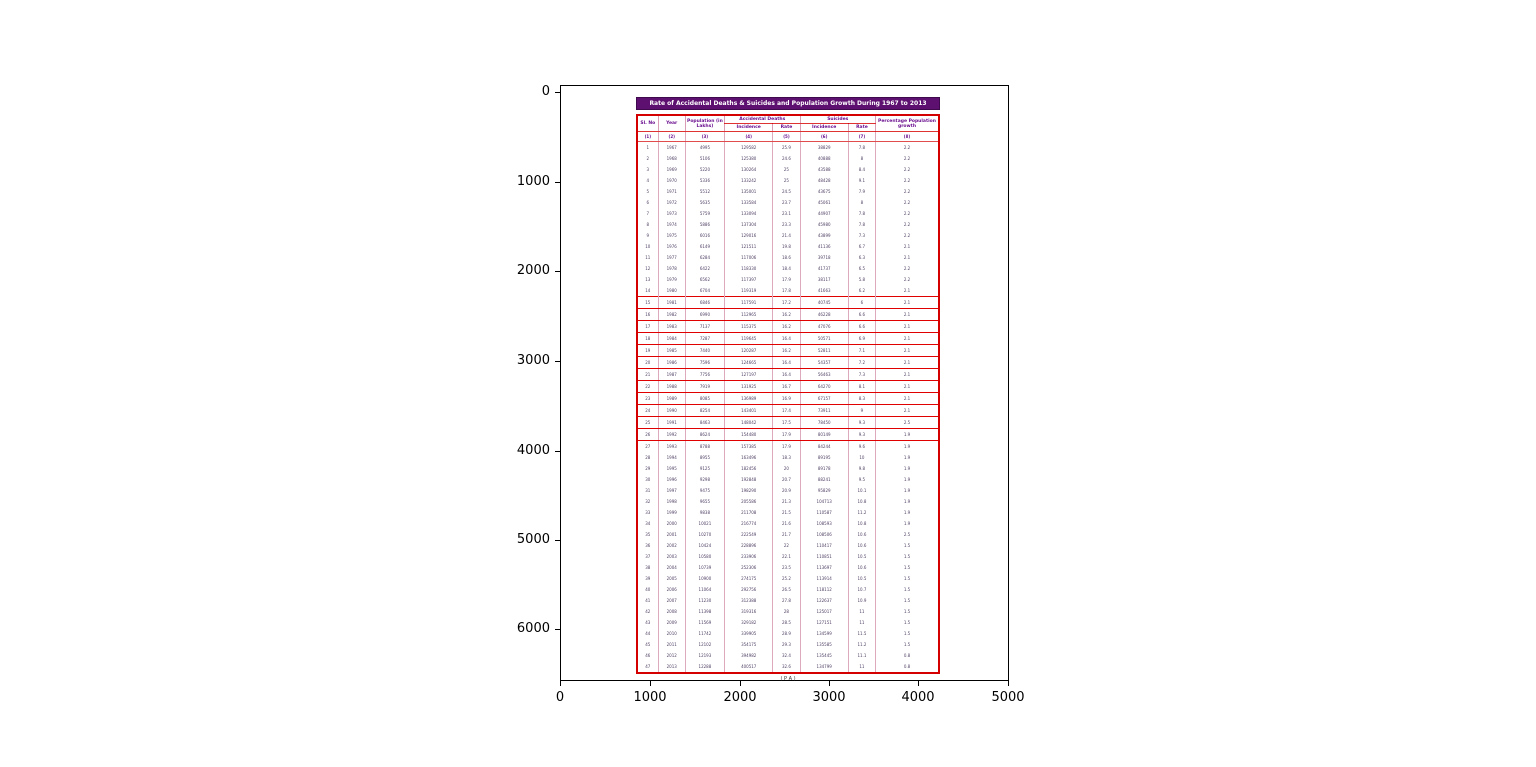 Image resolution: width=1536 pixels, height=767 pixels. I want to click on table-cell: 5336, so click(704, 181).